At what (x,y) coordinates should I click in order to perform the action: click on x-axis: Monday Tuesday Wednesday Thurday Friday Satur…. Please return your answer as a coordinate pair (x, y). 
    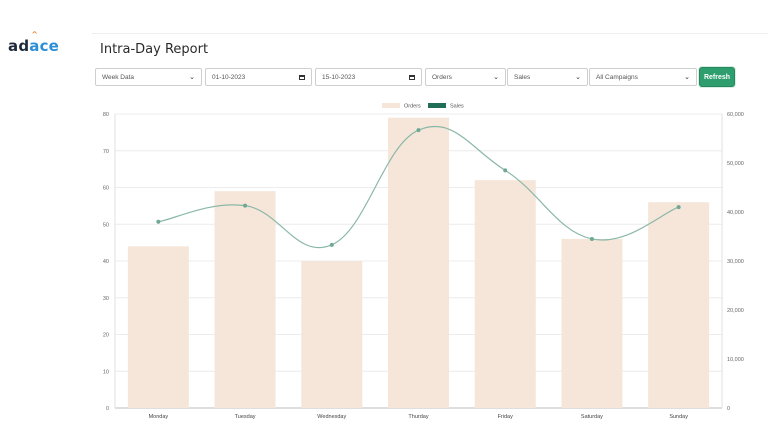
    Looking at the image, I should click on (419, 417).